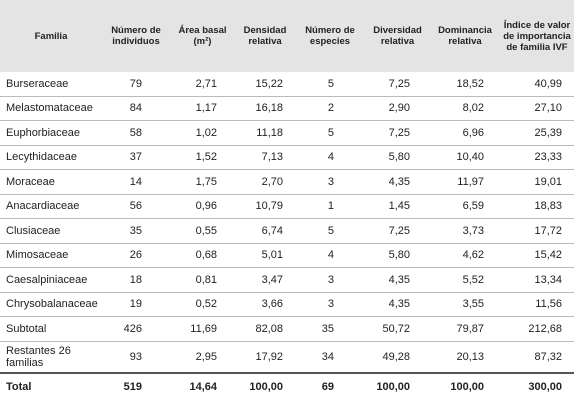  I want to click on value-cell: 15,22, so click(265, 84).